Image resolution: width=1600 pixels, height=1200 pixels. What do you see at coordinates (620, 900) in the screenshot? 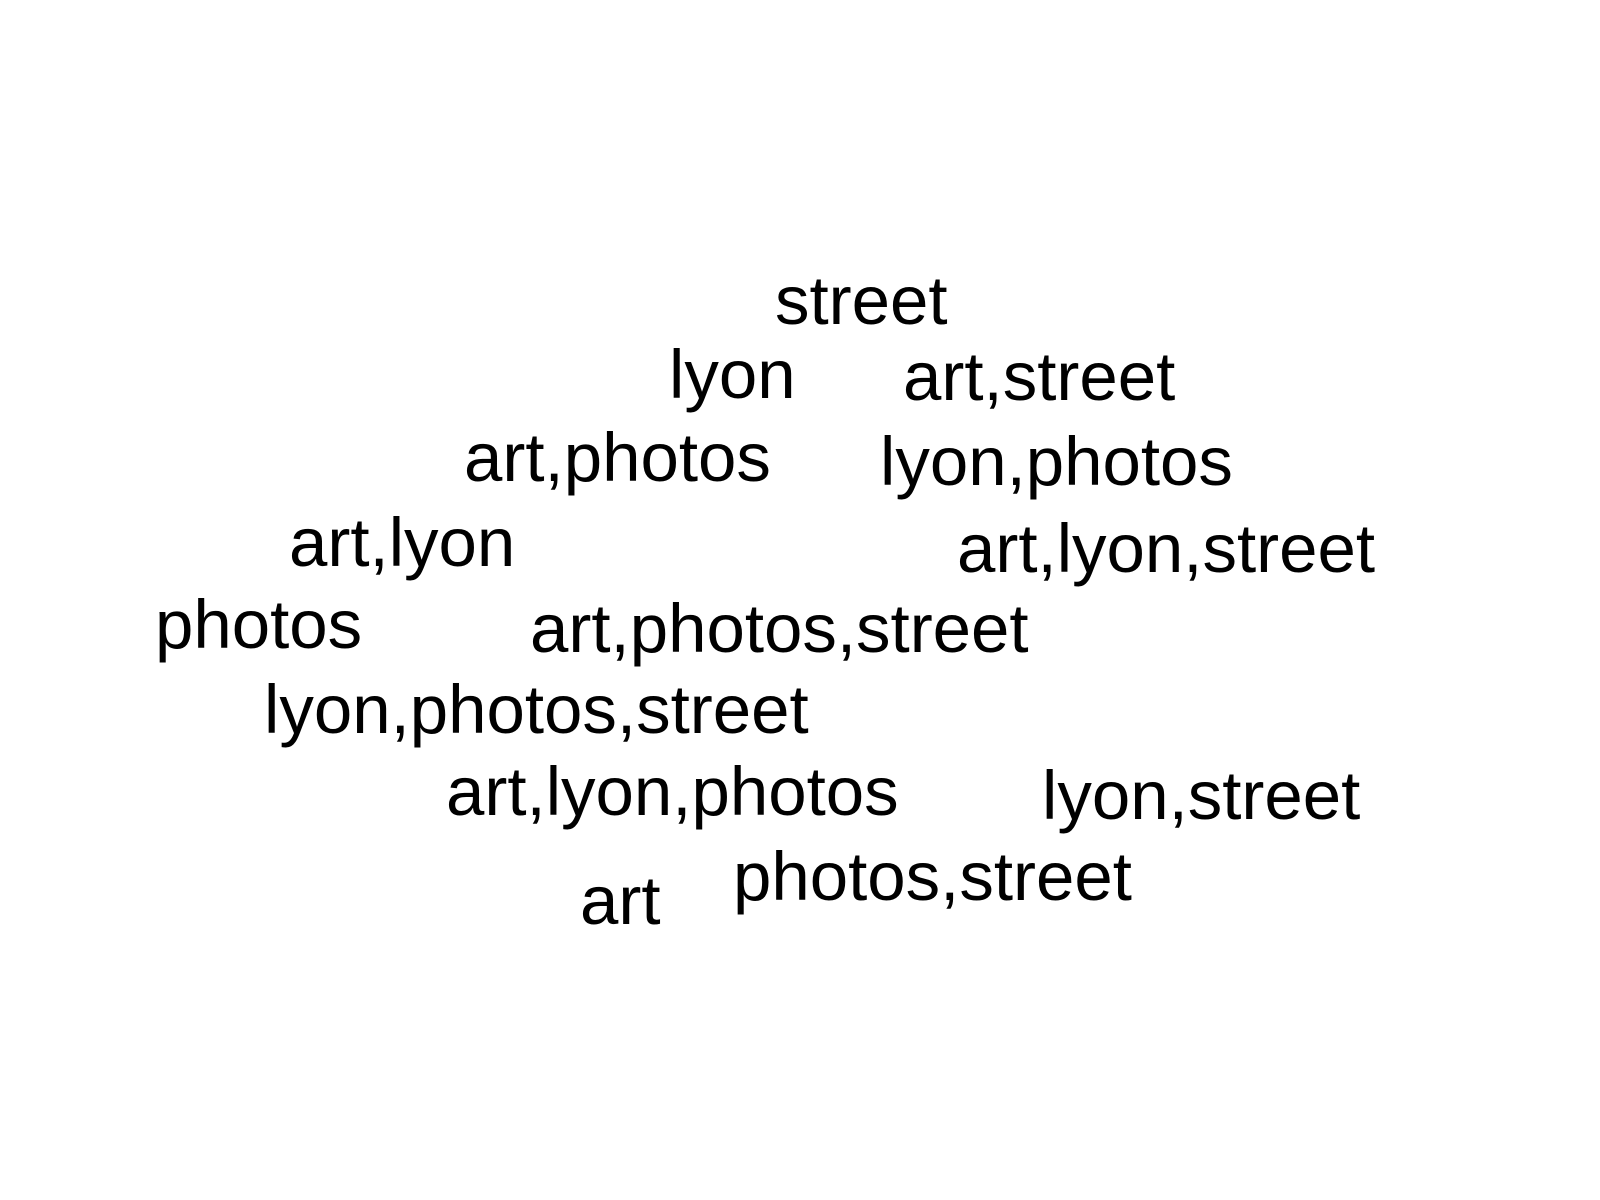
I see `word-art: art` at bounding box center [620, 900].